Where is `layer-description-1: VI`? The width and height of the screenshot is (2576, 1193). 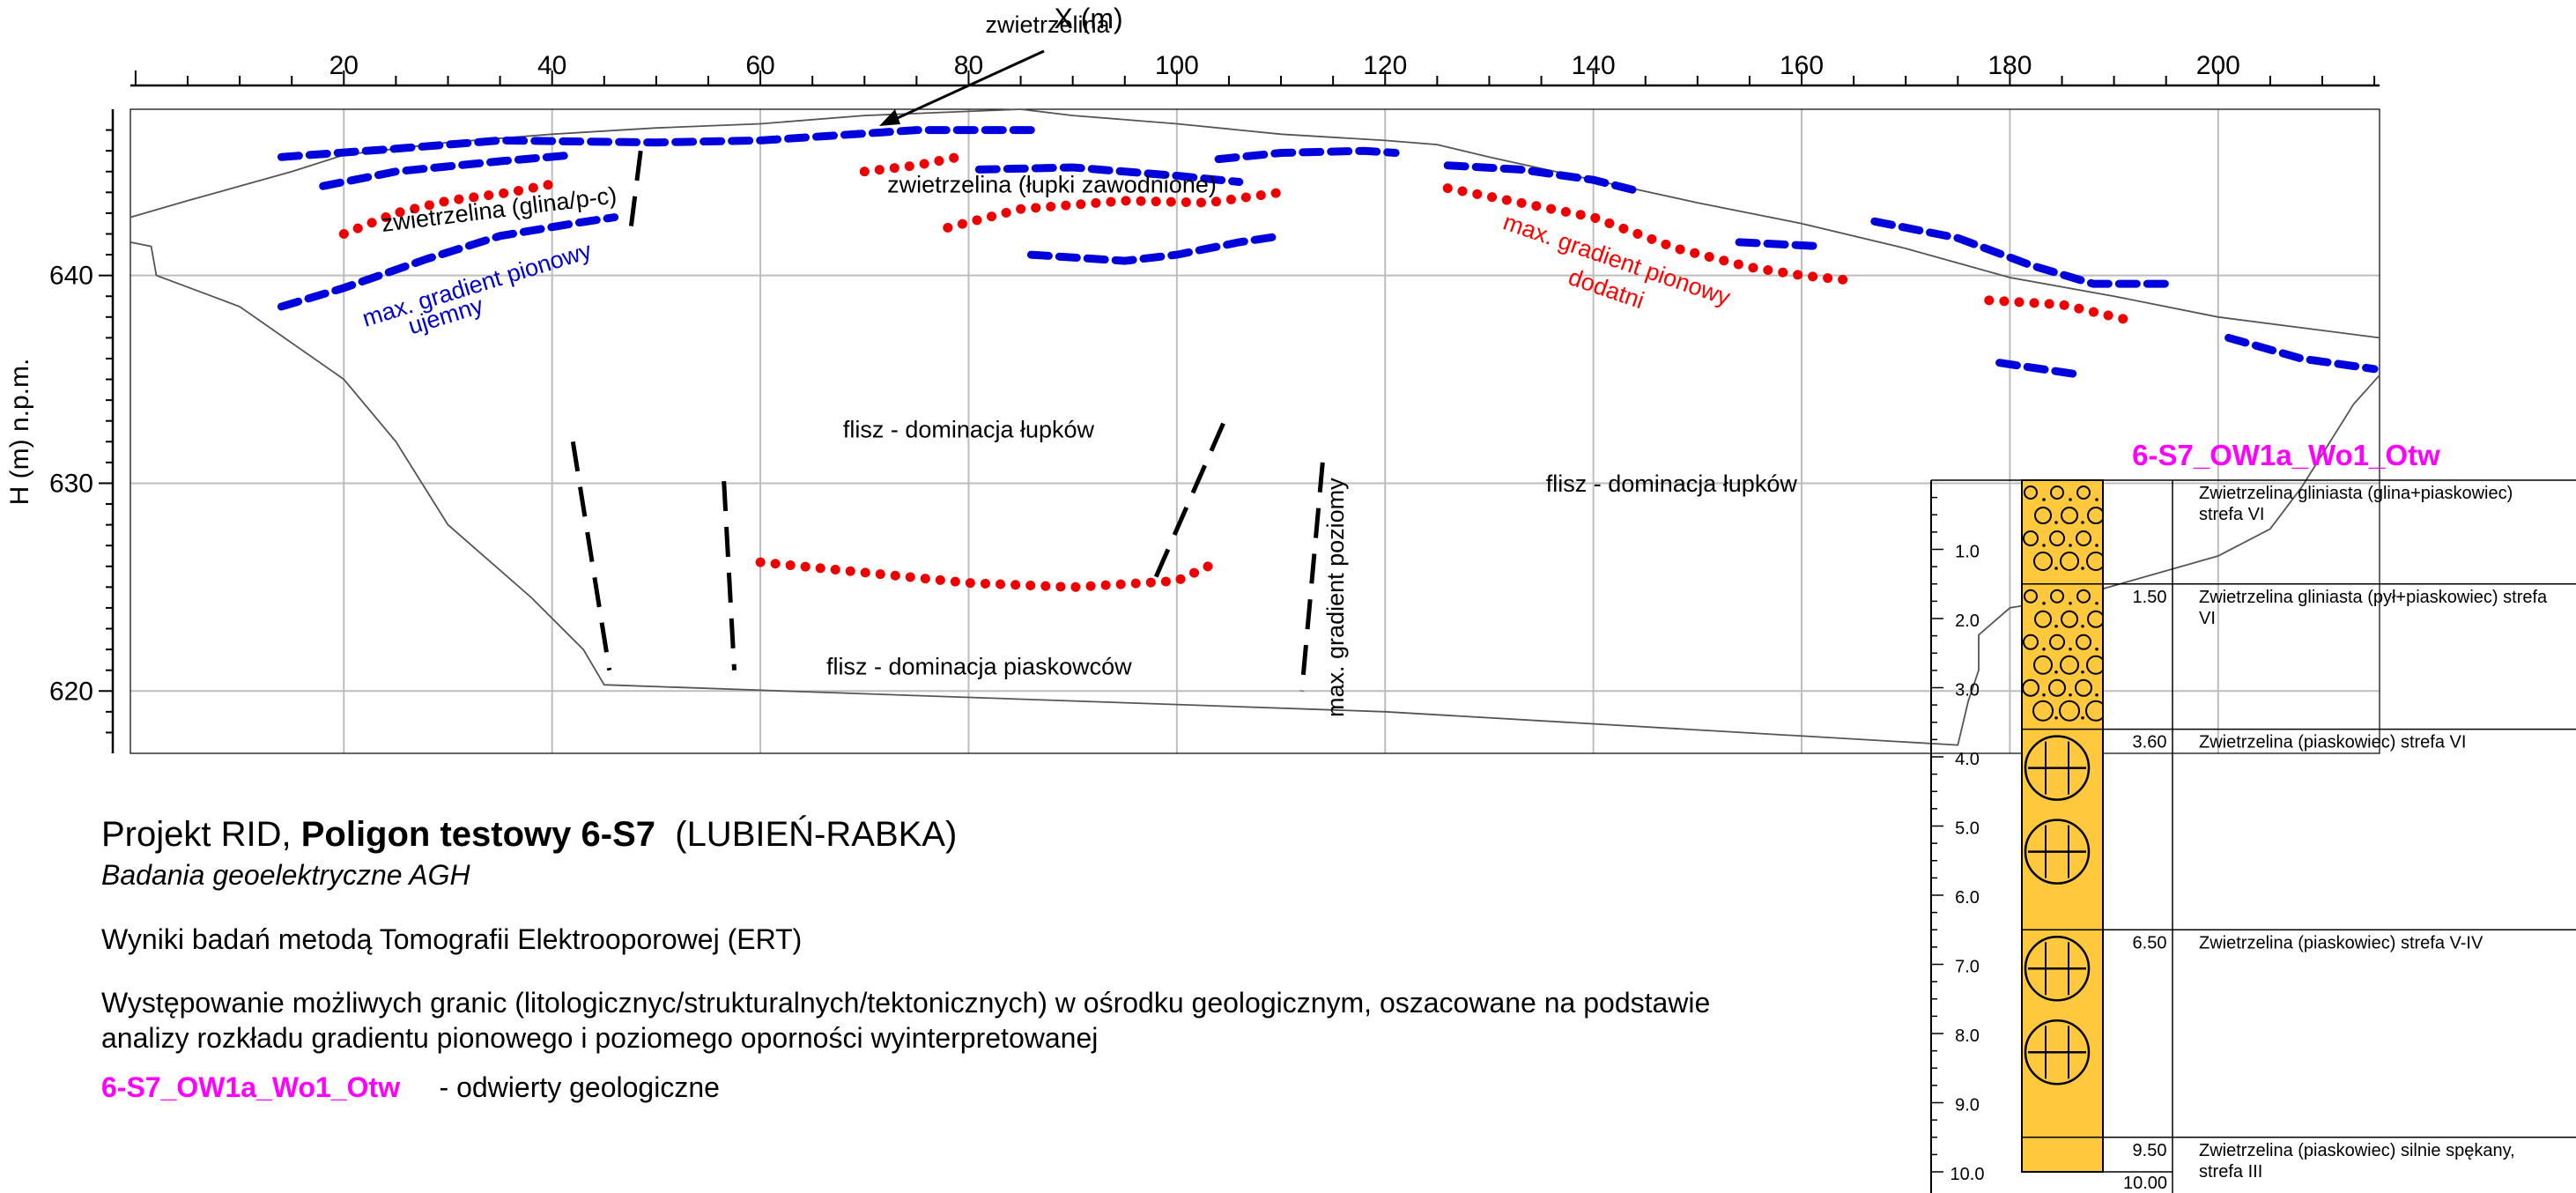
layer-description-1: VI is located at coordinates (2207, 618).